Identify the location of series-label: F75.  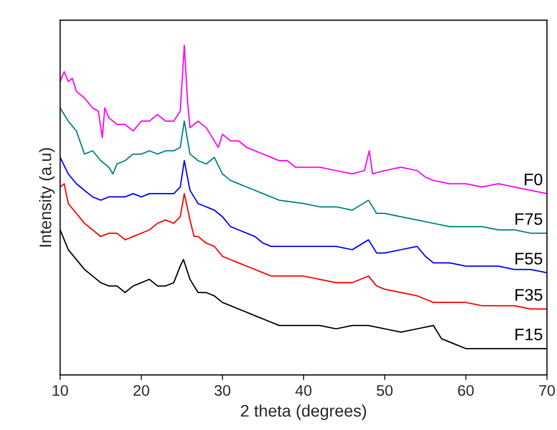
(529, 219).